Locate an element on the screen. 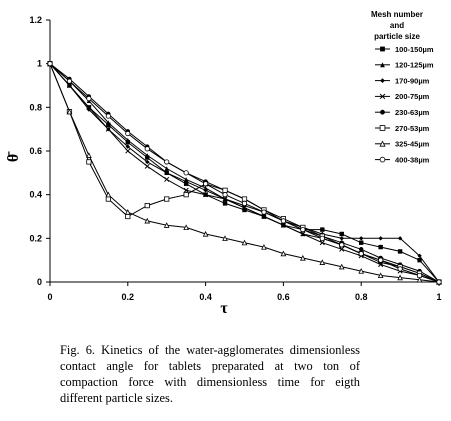  y-tick-label: 0 is located at coordinates (39, 282).